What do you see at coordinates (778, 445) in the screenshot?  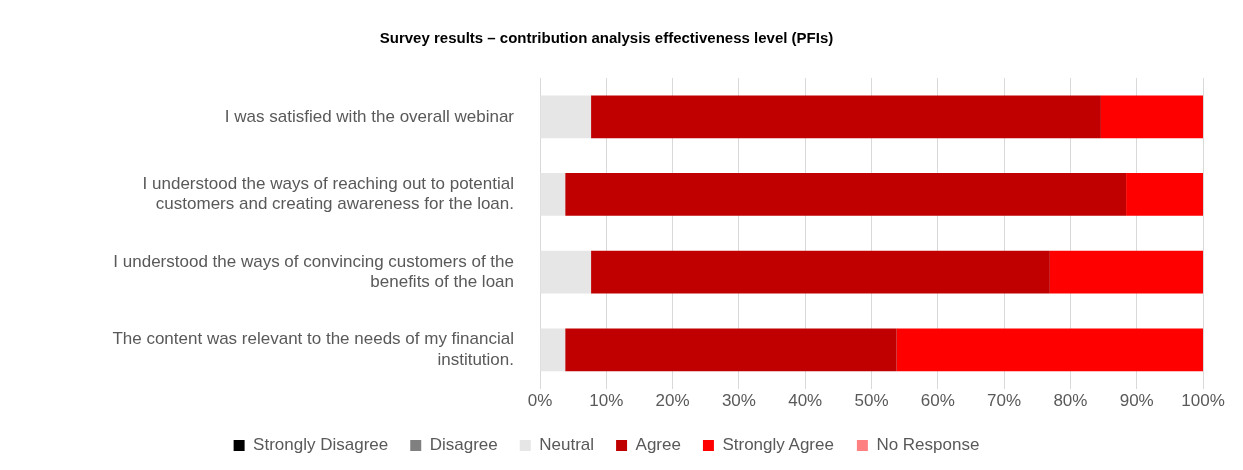 I see `legend-label: Strongly Agree` at bounding box center [778, 445].